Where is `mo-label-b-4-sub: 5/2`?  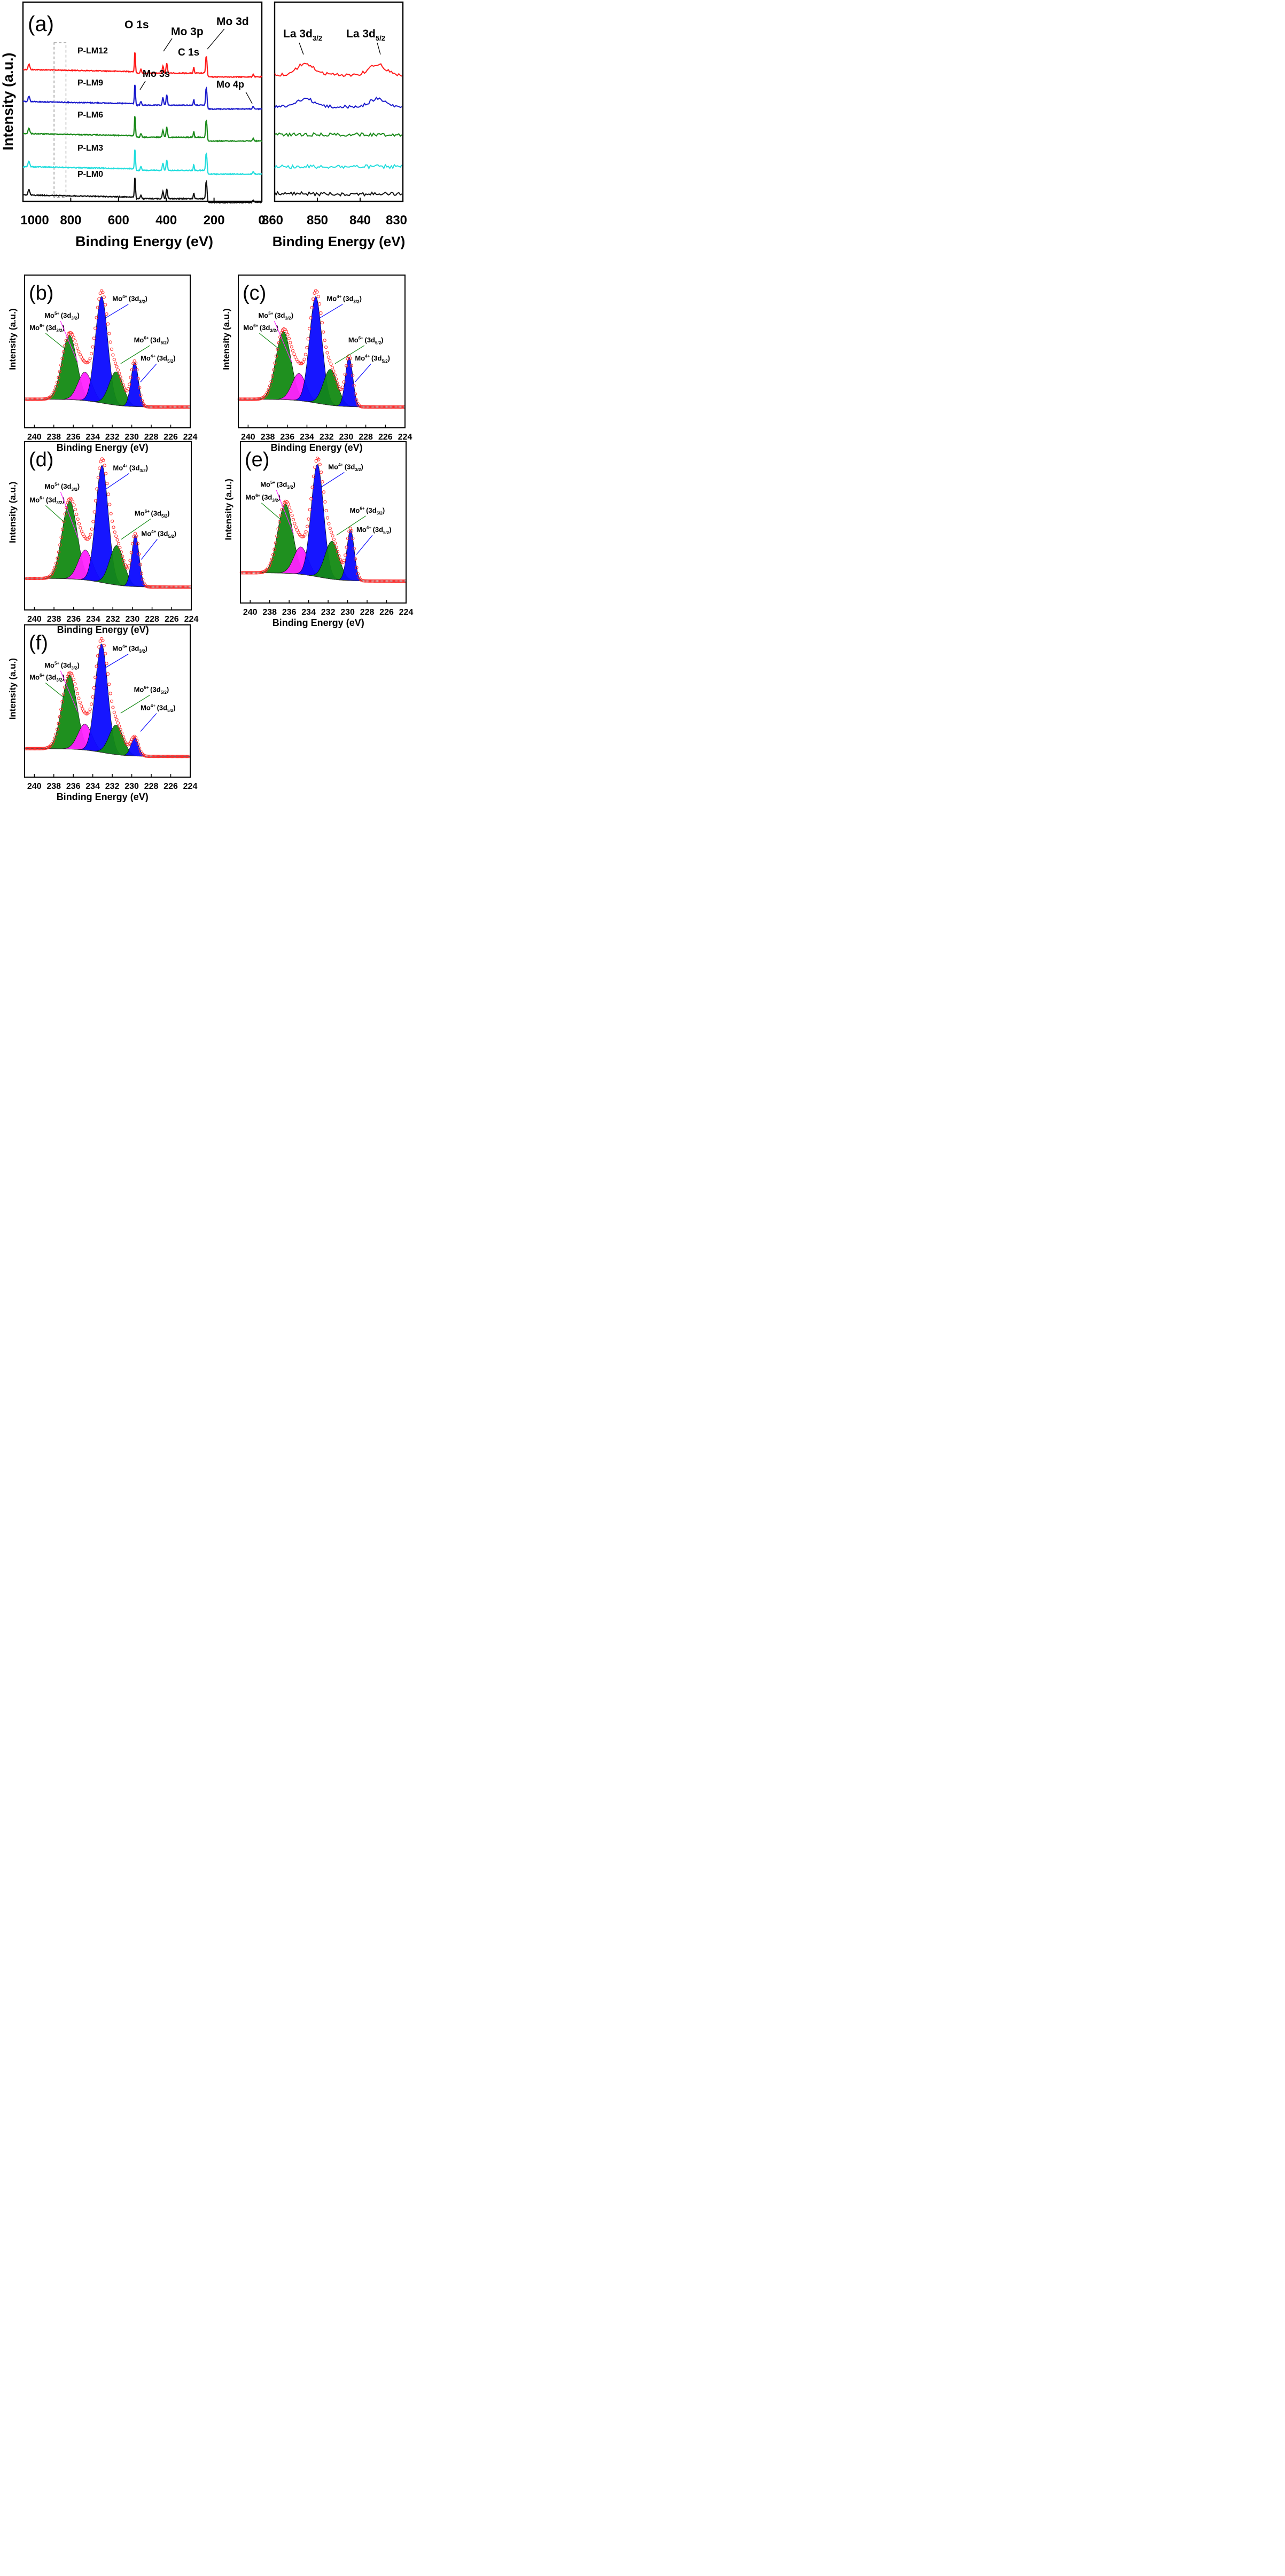
mo-label-b-4-sub: 5/2 is located at coordinates (170, 361).